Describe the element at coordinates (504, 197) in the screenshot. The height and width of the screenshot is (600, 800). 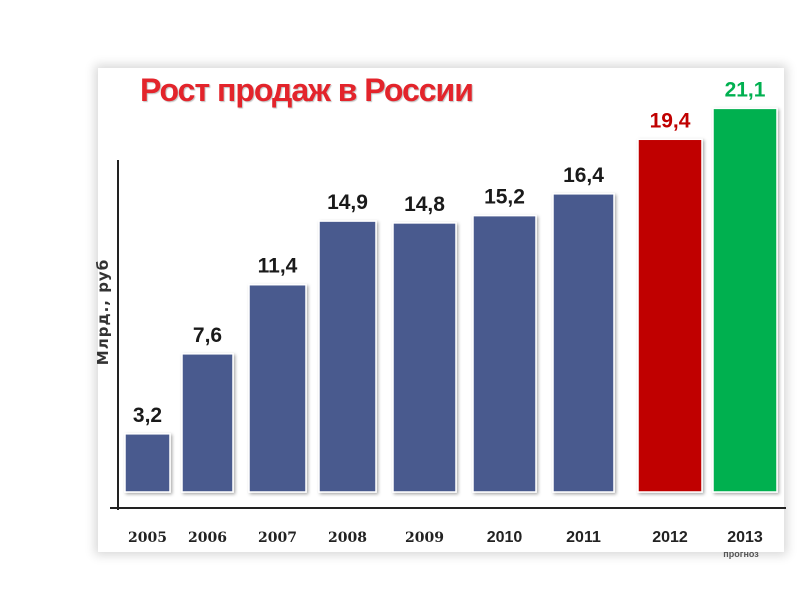
I see `value-label-2010: 15,2` at that location.